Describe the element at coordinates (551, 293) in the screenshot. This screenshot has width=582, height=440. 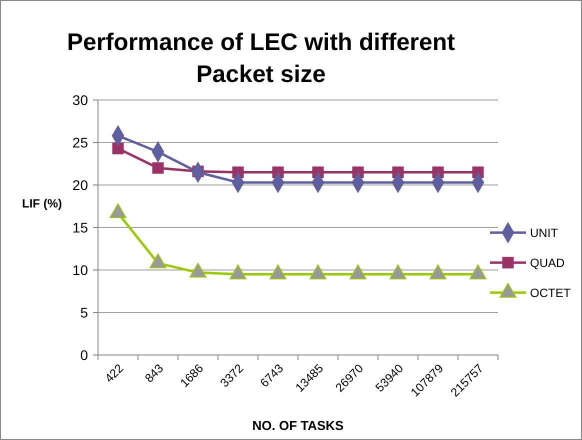
I see `legend-label: OCTET` at that location.